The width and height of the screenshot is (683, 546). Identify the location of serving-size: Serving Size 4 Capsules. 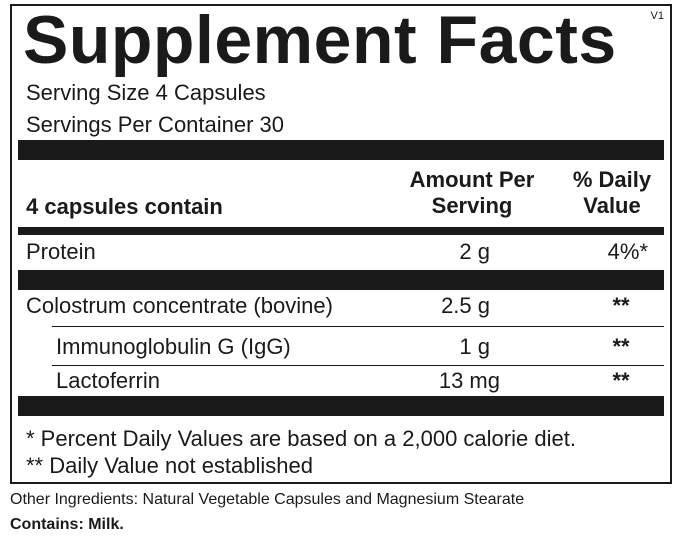
(146, 92).